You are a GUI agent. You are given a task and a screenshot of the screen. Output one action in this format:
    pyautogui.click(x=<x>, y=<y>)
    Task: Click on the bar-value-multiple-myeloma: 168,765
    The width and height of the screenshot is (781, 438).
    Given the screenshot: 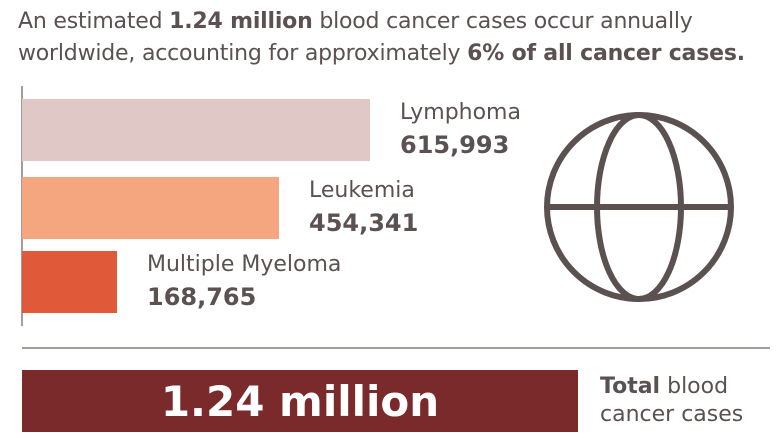 What is the action you would take?
    pyautogui.click(x=201, y=297)
    